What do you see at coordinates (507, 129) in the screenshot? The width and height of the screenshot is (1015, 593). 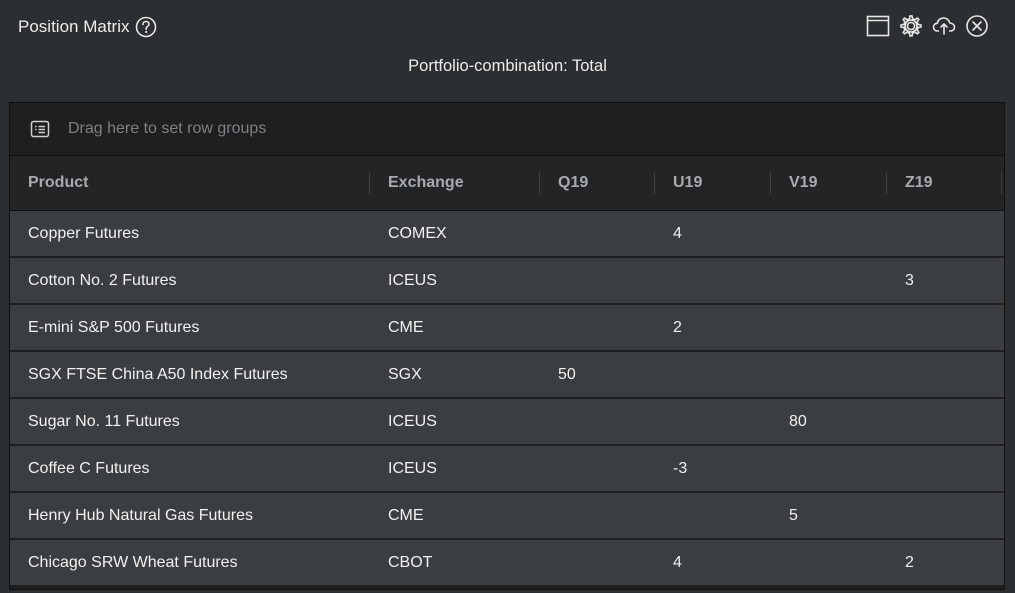 I see `row-group-drop-zone: Drag here to set row groups` at bounding box center [507, 129].